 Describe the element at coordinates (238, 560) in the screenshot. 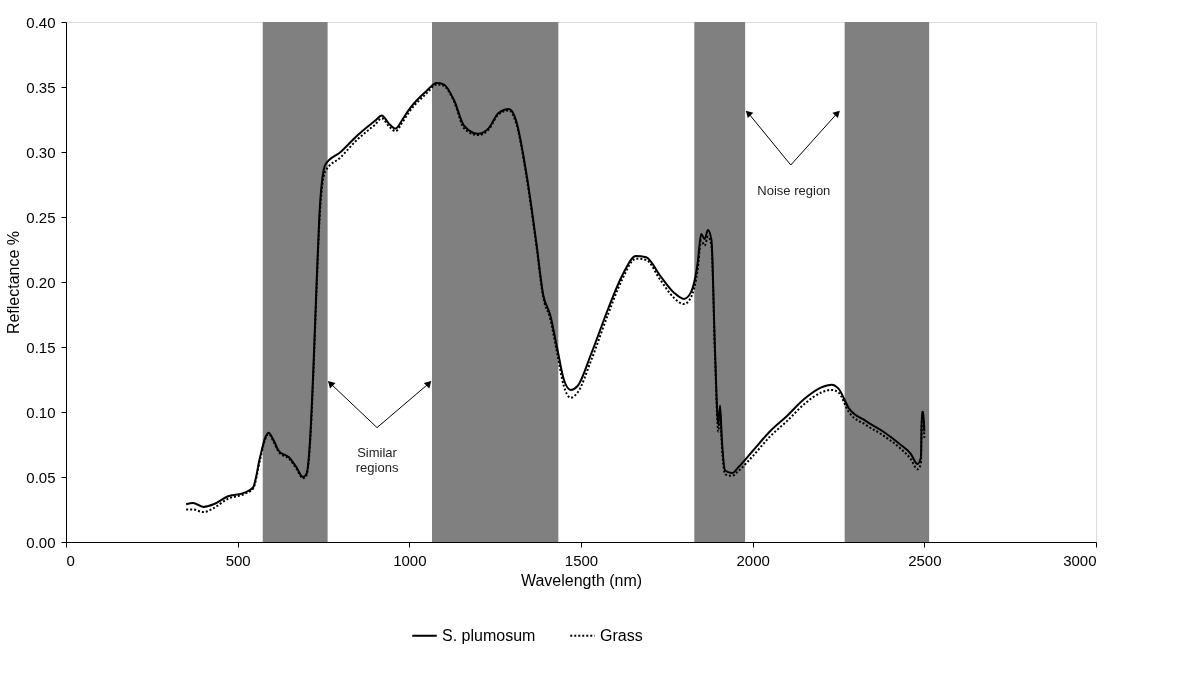

I see `x-tick-label: 500` at that location.